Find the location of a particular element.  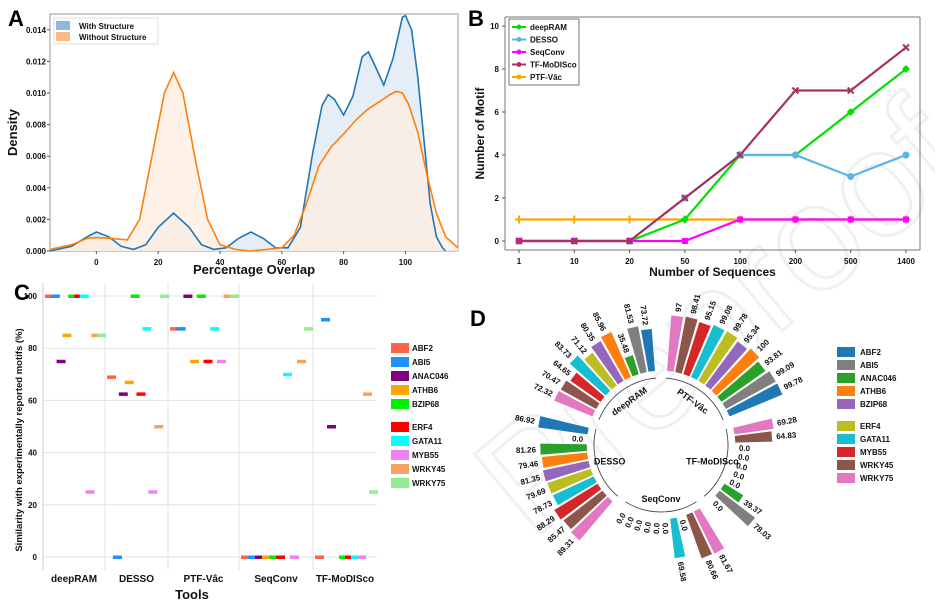

bar-value-label: 81.26 is located at coordinates (526, 450).